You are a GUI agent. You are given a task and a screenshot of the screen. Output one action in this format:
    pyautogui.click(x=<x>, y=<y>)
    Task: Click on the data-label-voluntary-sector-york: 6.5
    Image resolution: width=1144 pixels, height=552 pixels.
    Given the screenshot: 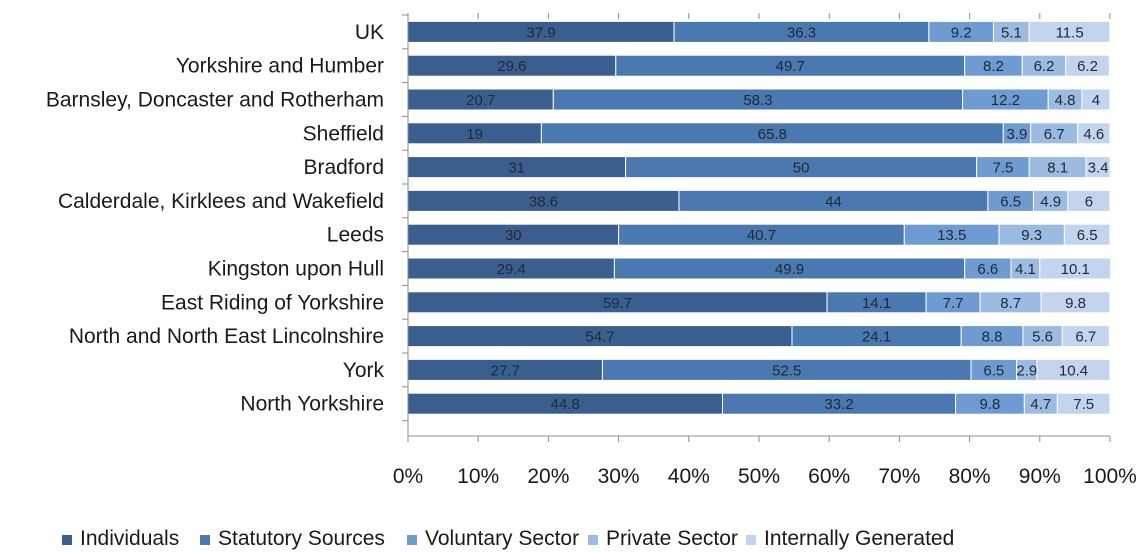 What is the action you would take?
    pyautogui.click(x=993, y=370)
    